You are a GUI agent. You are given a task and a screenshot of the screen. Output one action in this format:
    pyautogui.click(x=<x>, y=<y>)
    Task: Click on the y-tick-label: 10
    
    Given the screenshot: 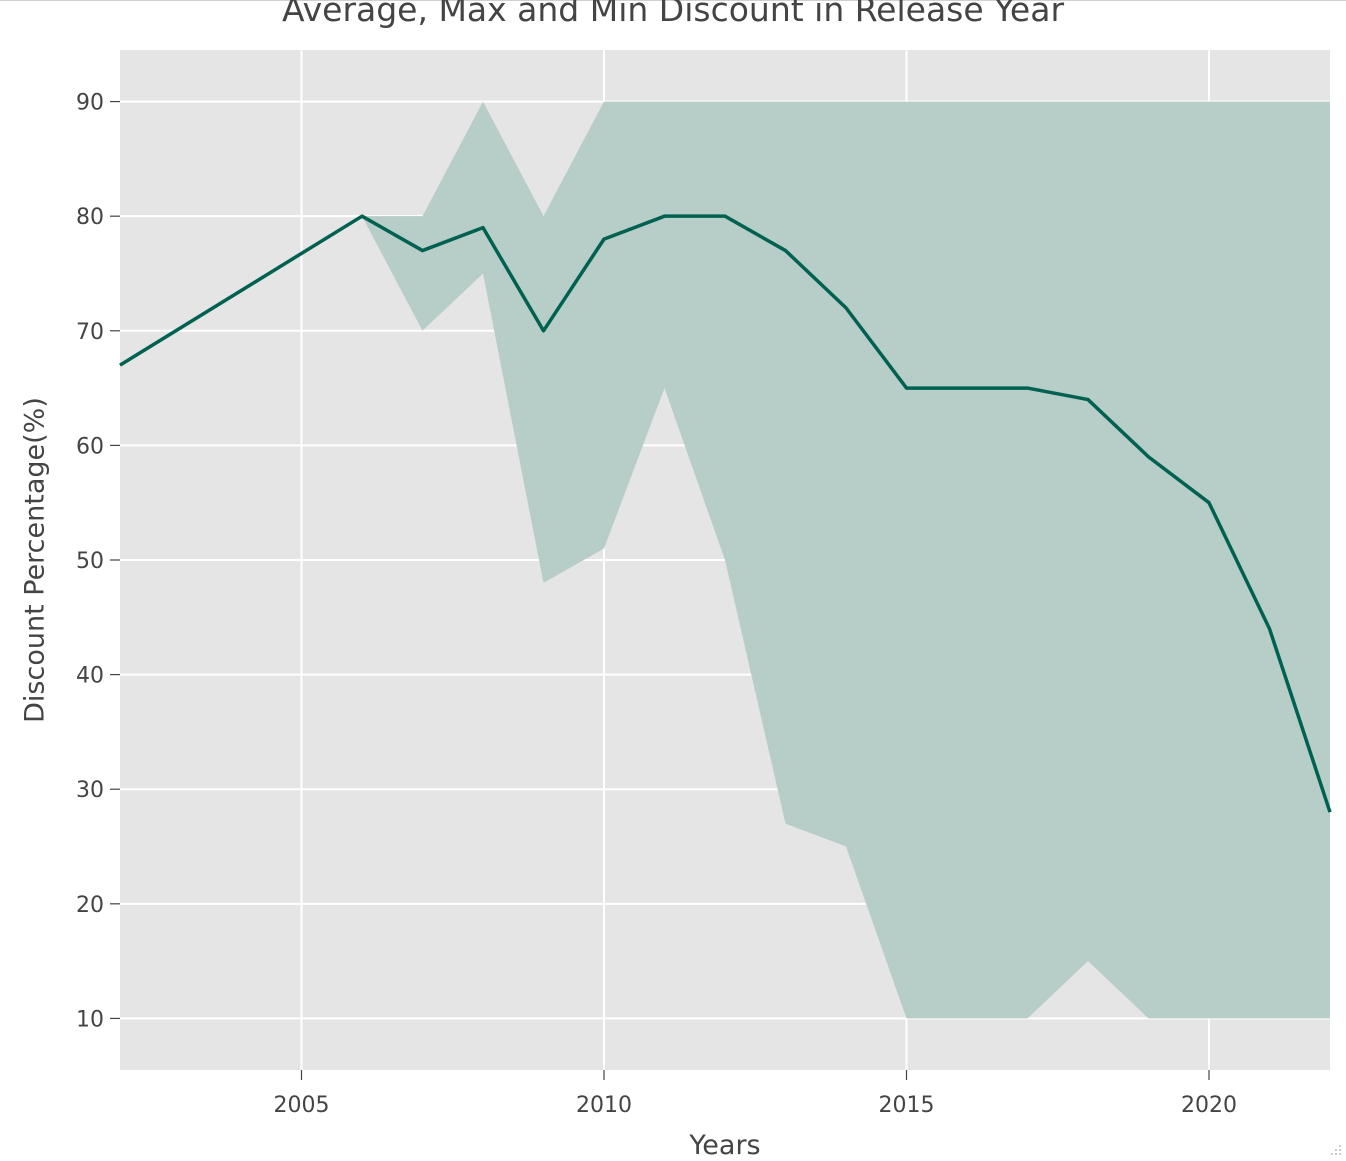 What is the action you would take?
    pyautogui.click(x=90, y=1019)
    